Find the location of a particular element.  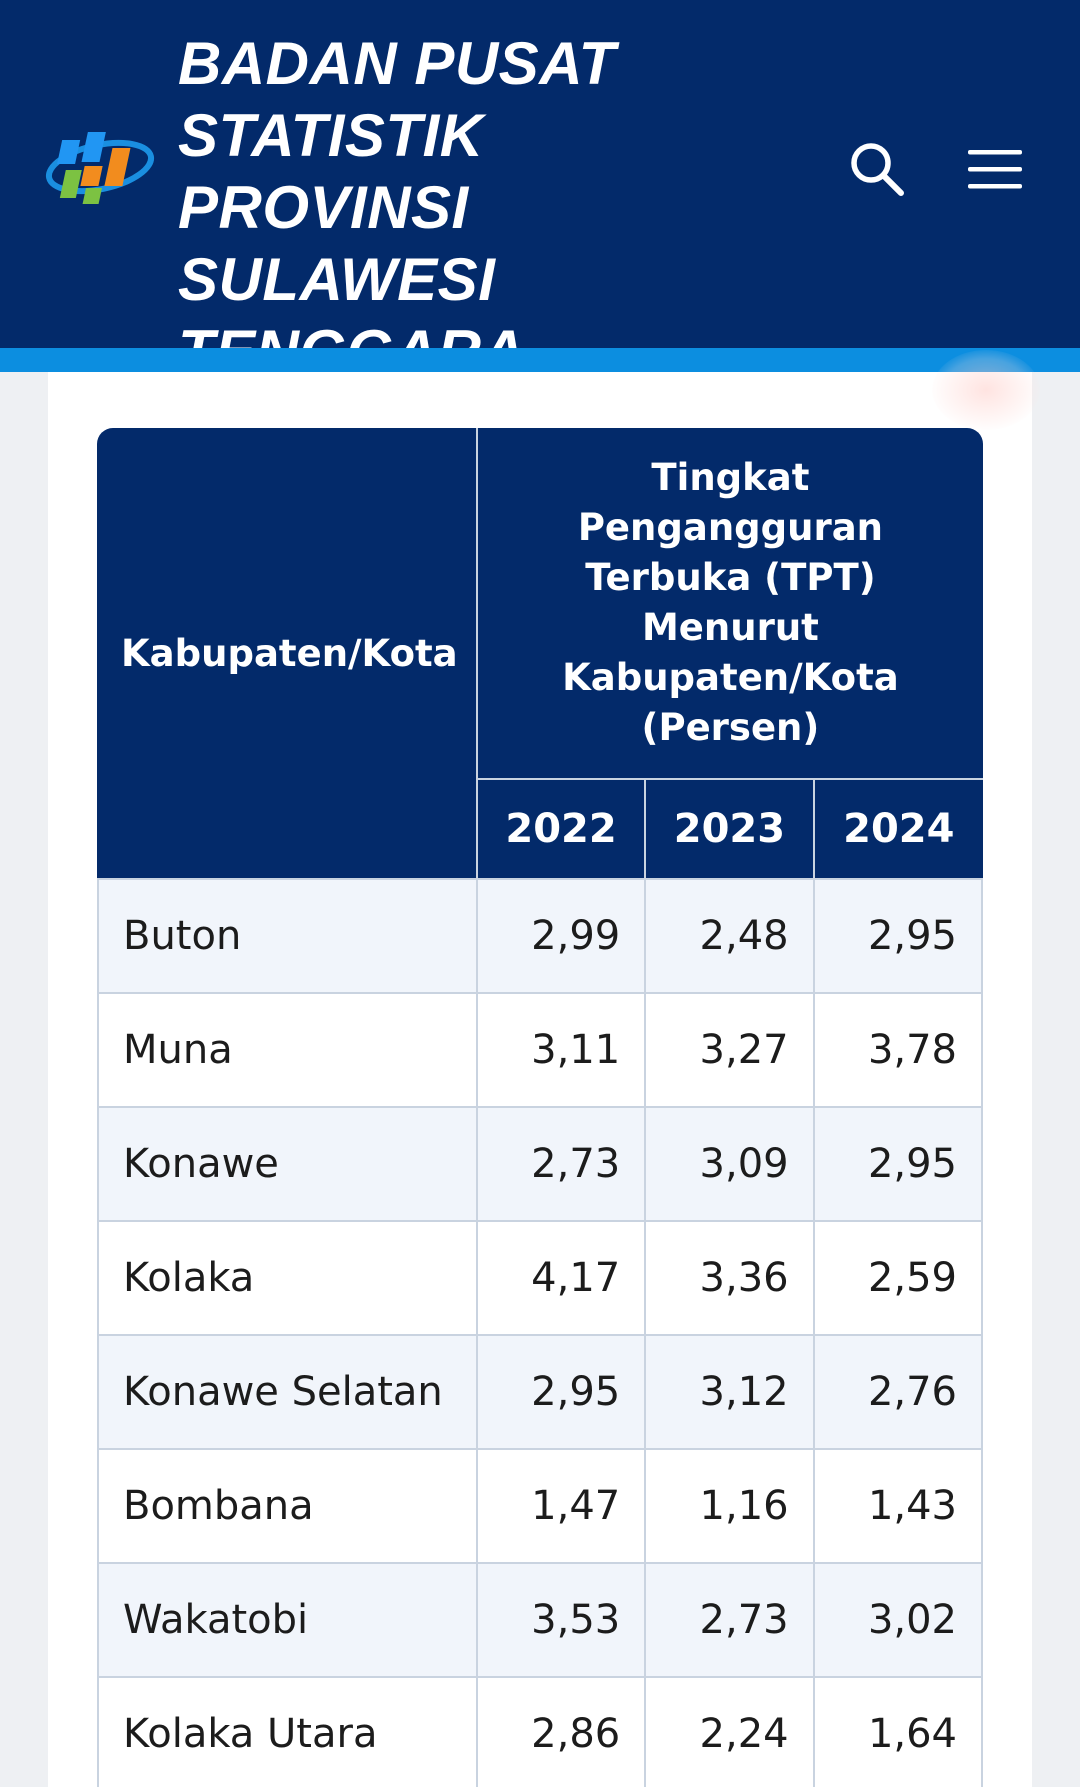

column-header-year: 2023 is located at coordinates (730, 830).